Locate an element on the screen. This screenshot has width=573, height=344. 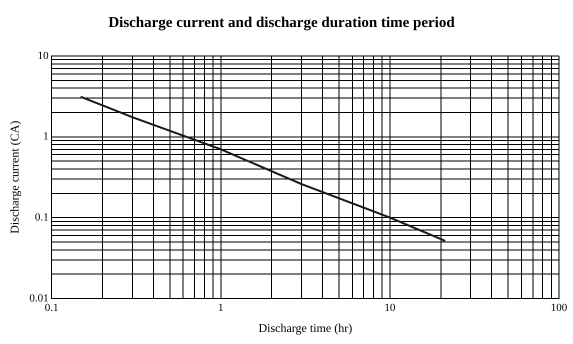
y-tick-label: 0.1 is located at coordinates (41, 217).